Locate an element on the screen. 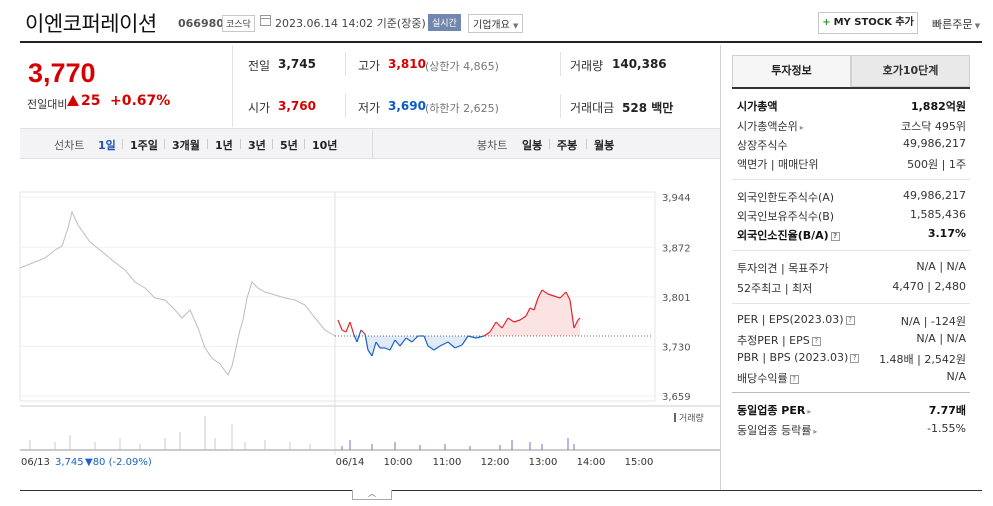 The image size is (993, 506). volume-label: 거래량 is located at coordinates (587, 66).